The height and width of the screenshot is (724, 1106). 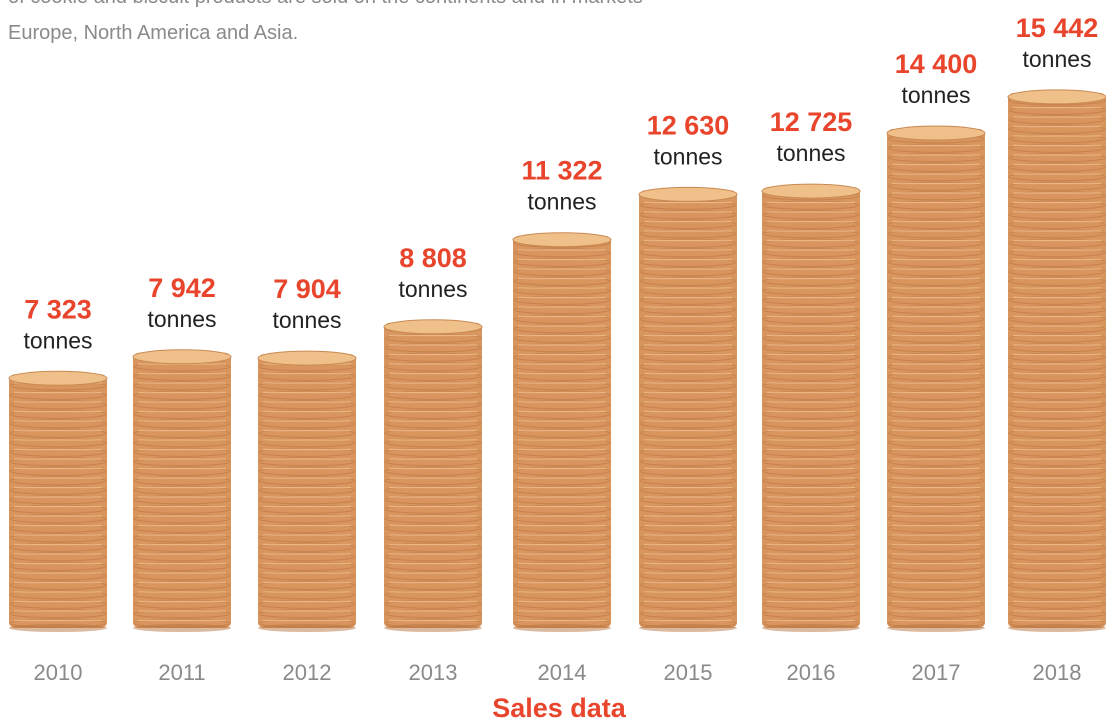 I want to click on value-label-2012: 7 904, so click(x=307, y=289).